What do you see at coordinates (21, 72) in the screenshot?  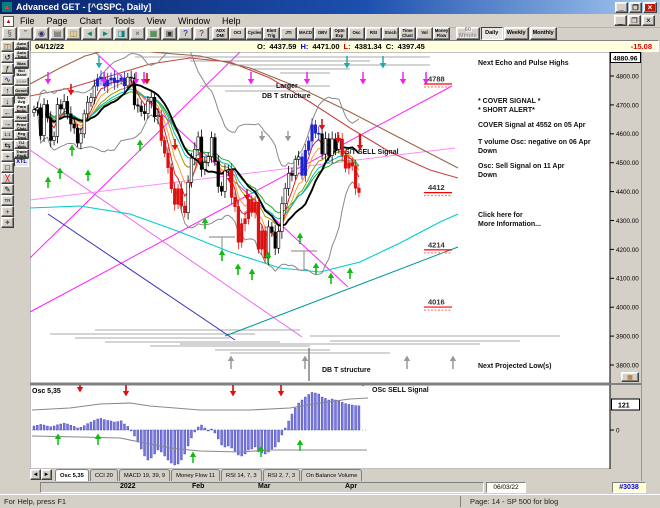 I see `sidebar-study-bol-band: Bol Band` at bounding box center [21, 72].